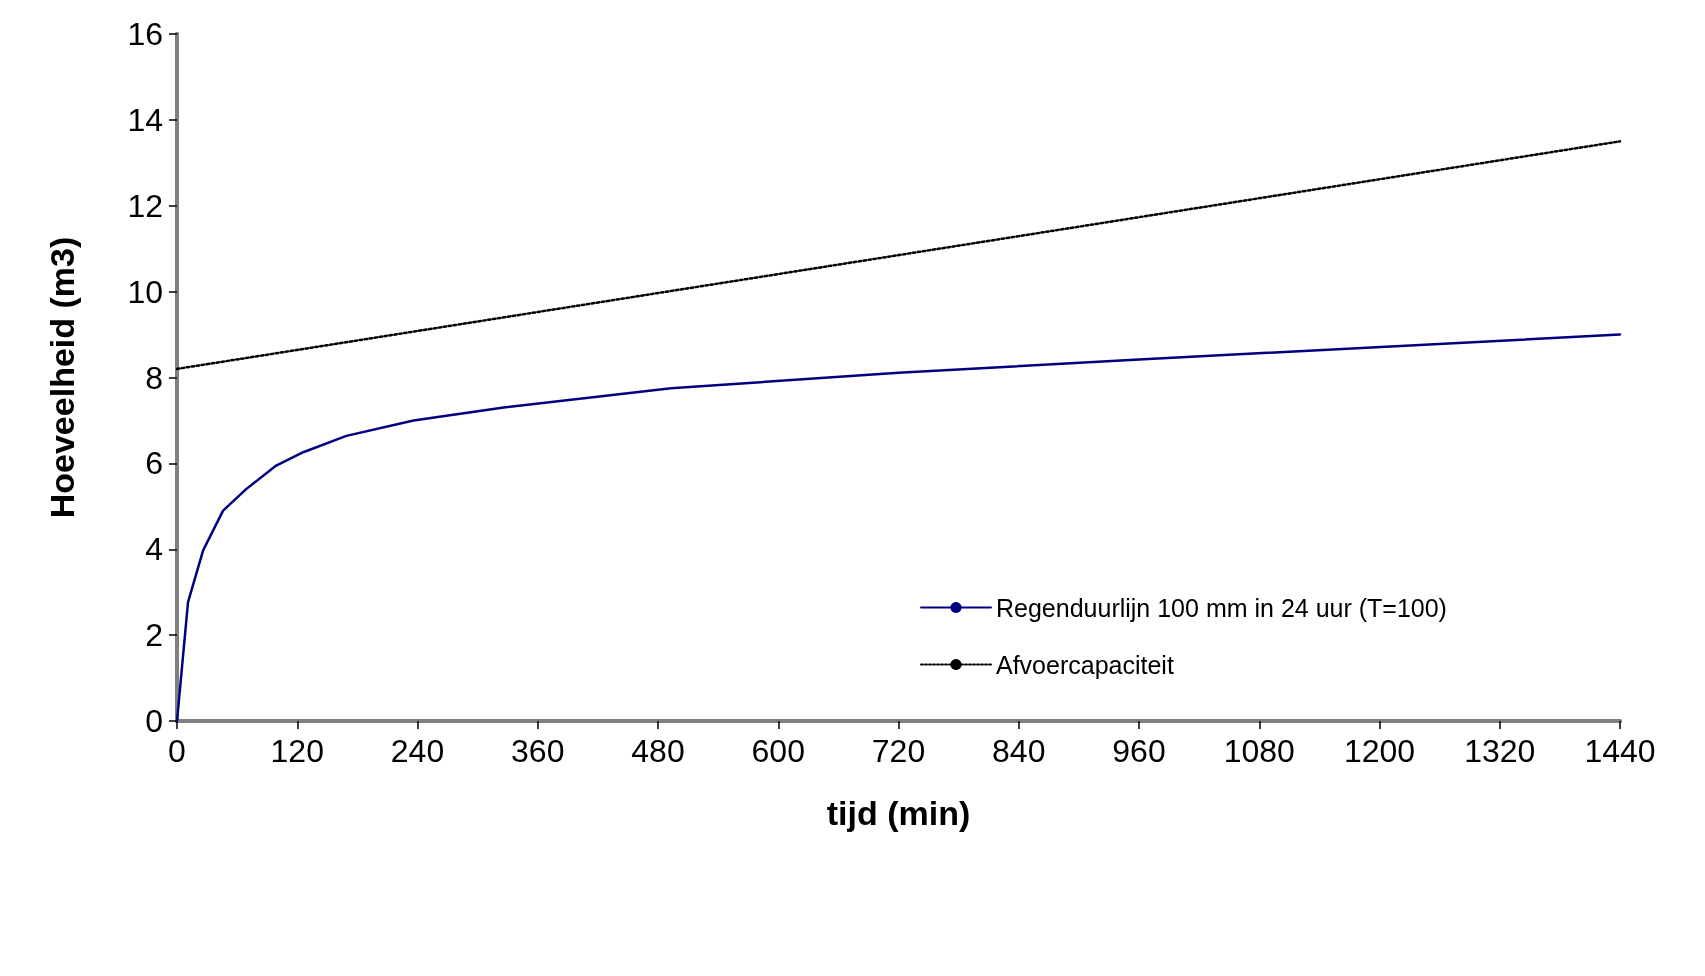 Image resolution: width=1705 pixels, height=976 pixels. I want to click on x-tick-label: 0, so click(177, 751).